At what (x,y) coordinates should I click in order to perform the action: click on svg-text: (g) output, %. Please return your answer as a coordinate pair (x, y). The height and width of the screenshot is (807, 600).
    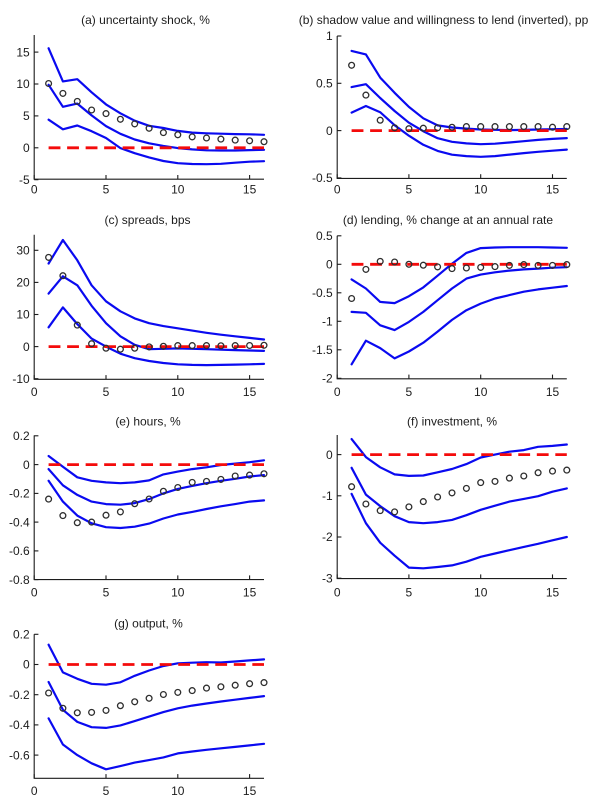
    Looking at the image, I should click on (148, 624).